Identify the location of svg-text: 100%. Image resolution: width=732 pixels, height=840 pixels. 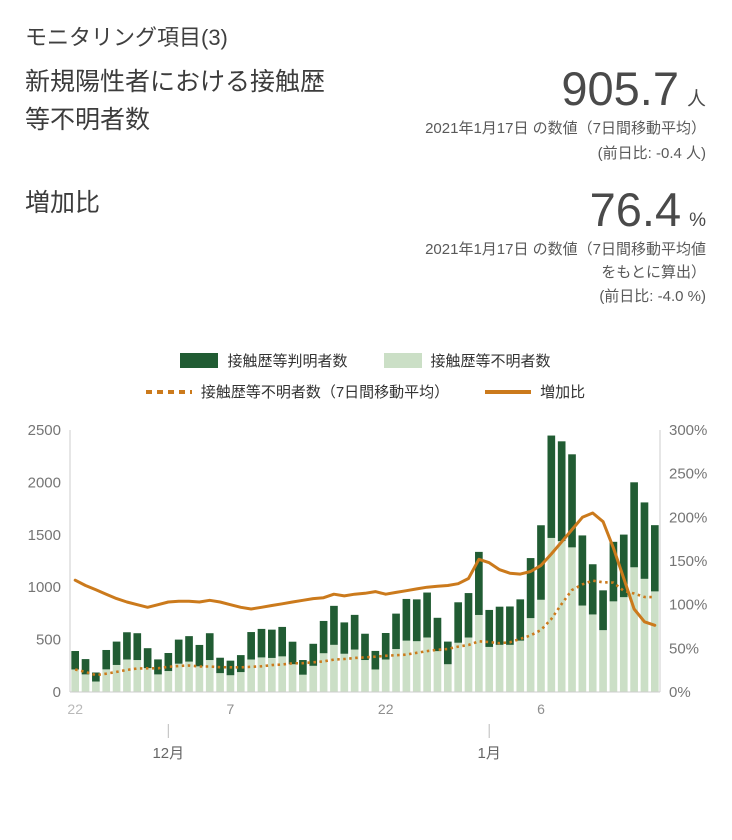
(688, 605).